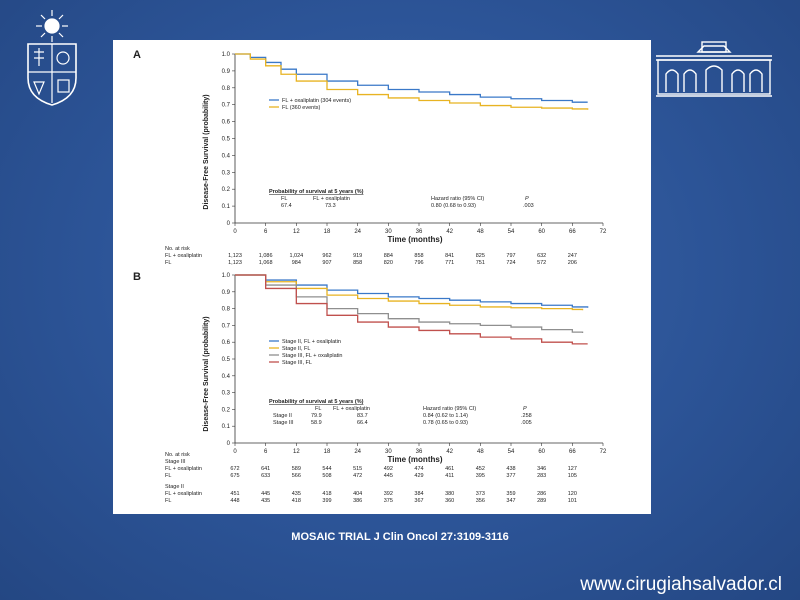 Image resolution: width=800 pixels, height=600 pixels. Describe the element at coordinates (312, 356) in the screenshot. I see `panel-b-legend-label: Stage III, FL + oxaliplatin` at that location.